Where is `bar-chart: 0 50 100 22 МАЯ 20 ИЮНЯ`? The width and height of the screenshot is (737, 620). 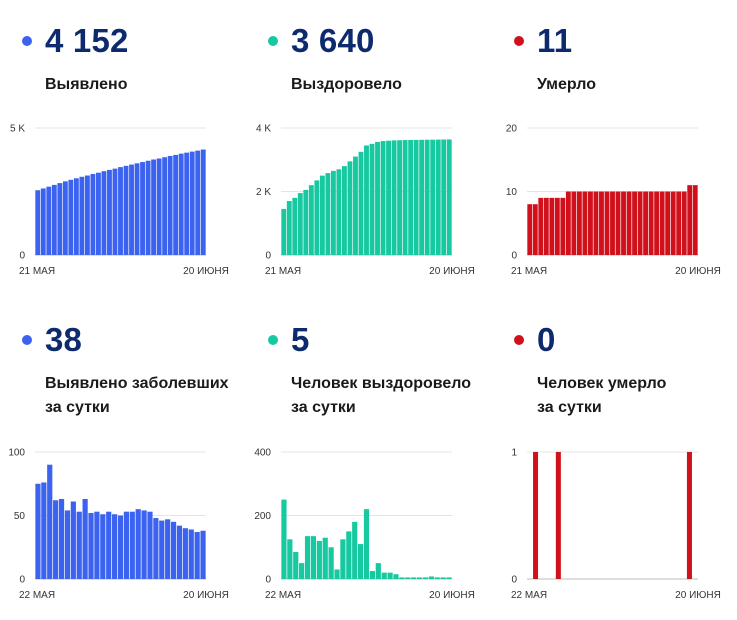
bar-chart: 0 50 100 22 МАЯ 20 ИЮНЯ is located at coordinates (118, 525).